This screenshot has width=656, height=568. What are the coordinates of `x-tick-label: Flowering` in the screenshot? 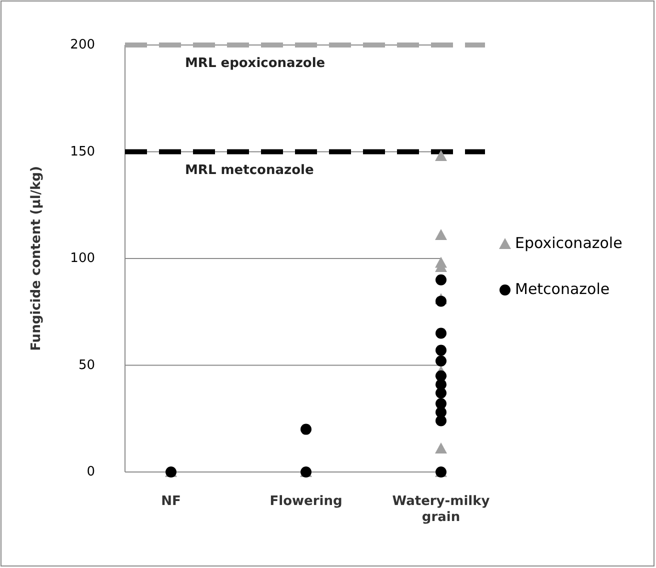 It's located at (306, 501).